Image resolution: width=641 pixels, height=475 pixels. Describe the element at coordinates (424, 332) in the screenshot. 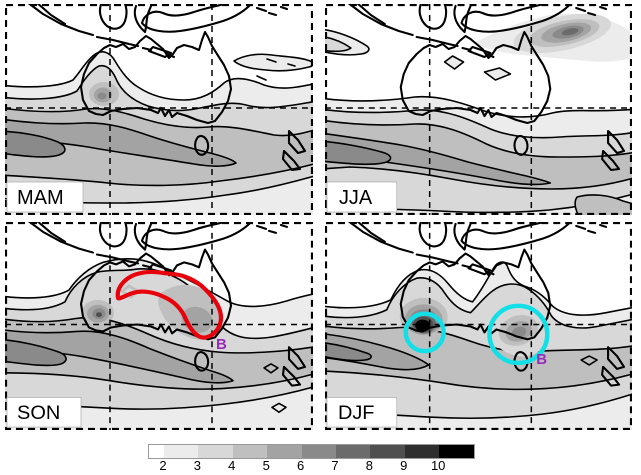

I see `cyan-highlight-circle-west` at that location.